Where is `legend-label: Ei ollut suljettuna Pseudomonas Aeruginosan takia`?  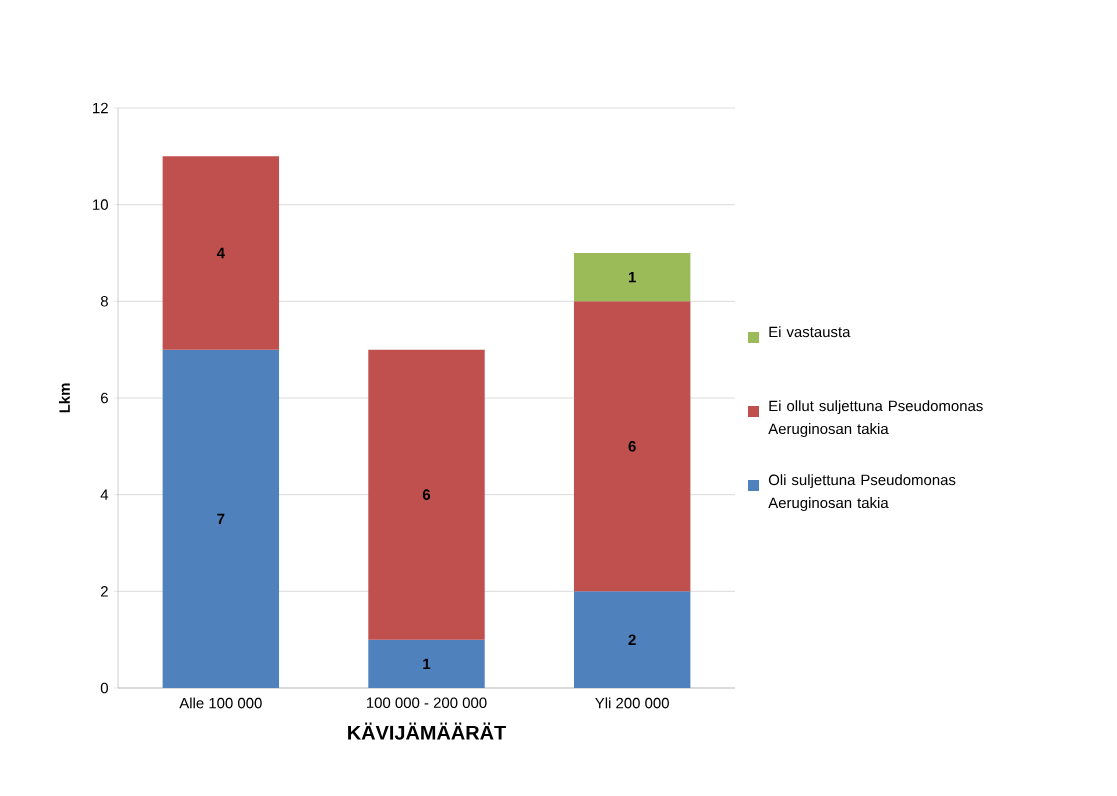
legend-label: Ei ollut suljettuna Pseudomonas Aeruginosan takia is located at coordinates (875, 419).